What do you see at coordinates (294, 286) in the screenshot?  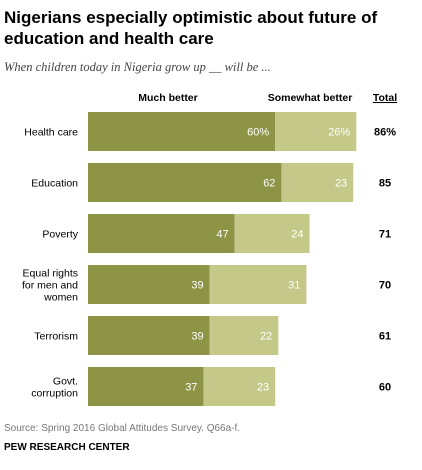 I see `data-label-somewhat-better: 31` at bounding box center [294, 286].